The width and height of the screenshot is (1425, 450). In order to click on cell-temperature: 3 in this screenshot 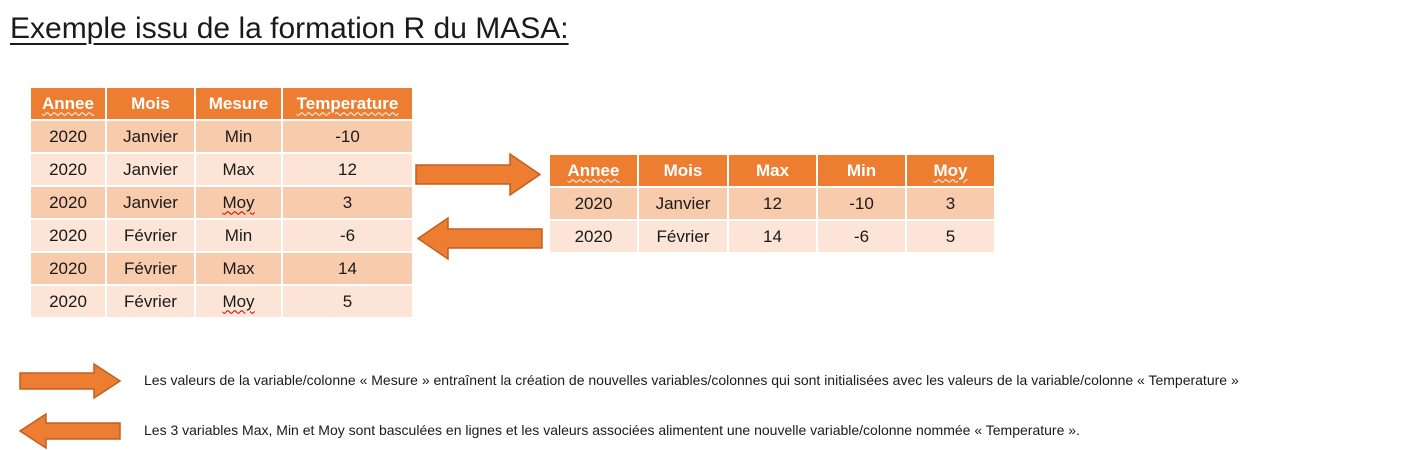, I will do `click(347, 202)`.